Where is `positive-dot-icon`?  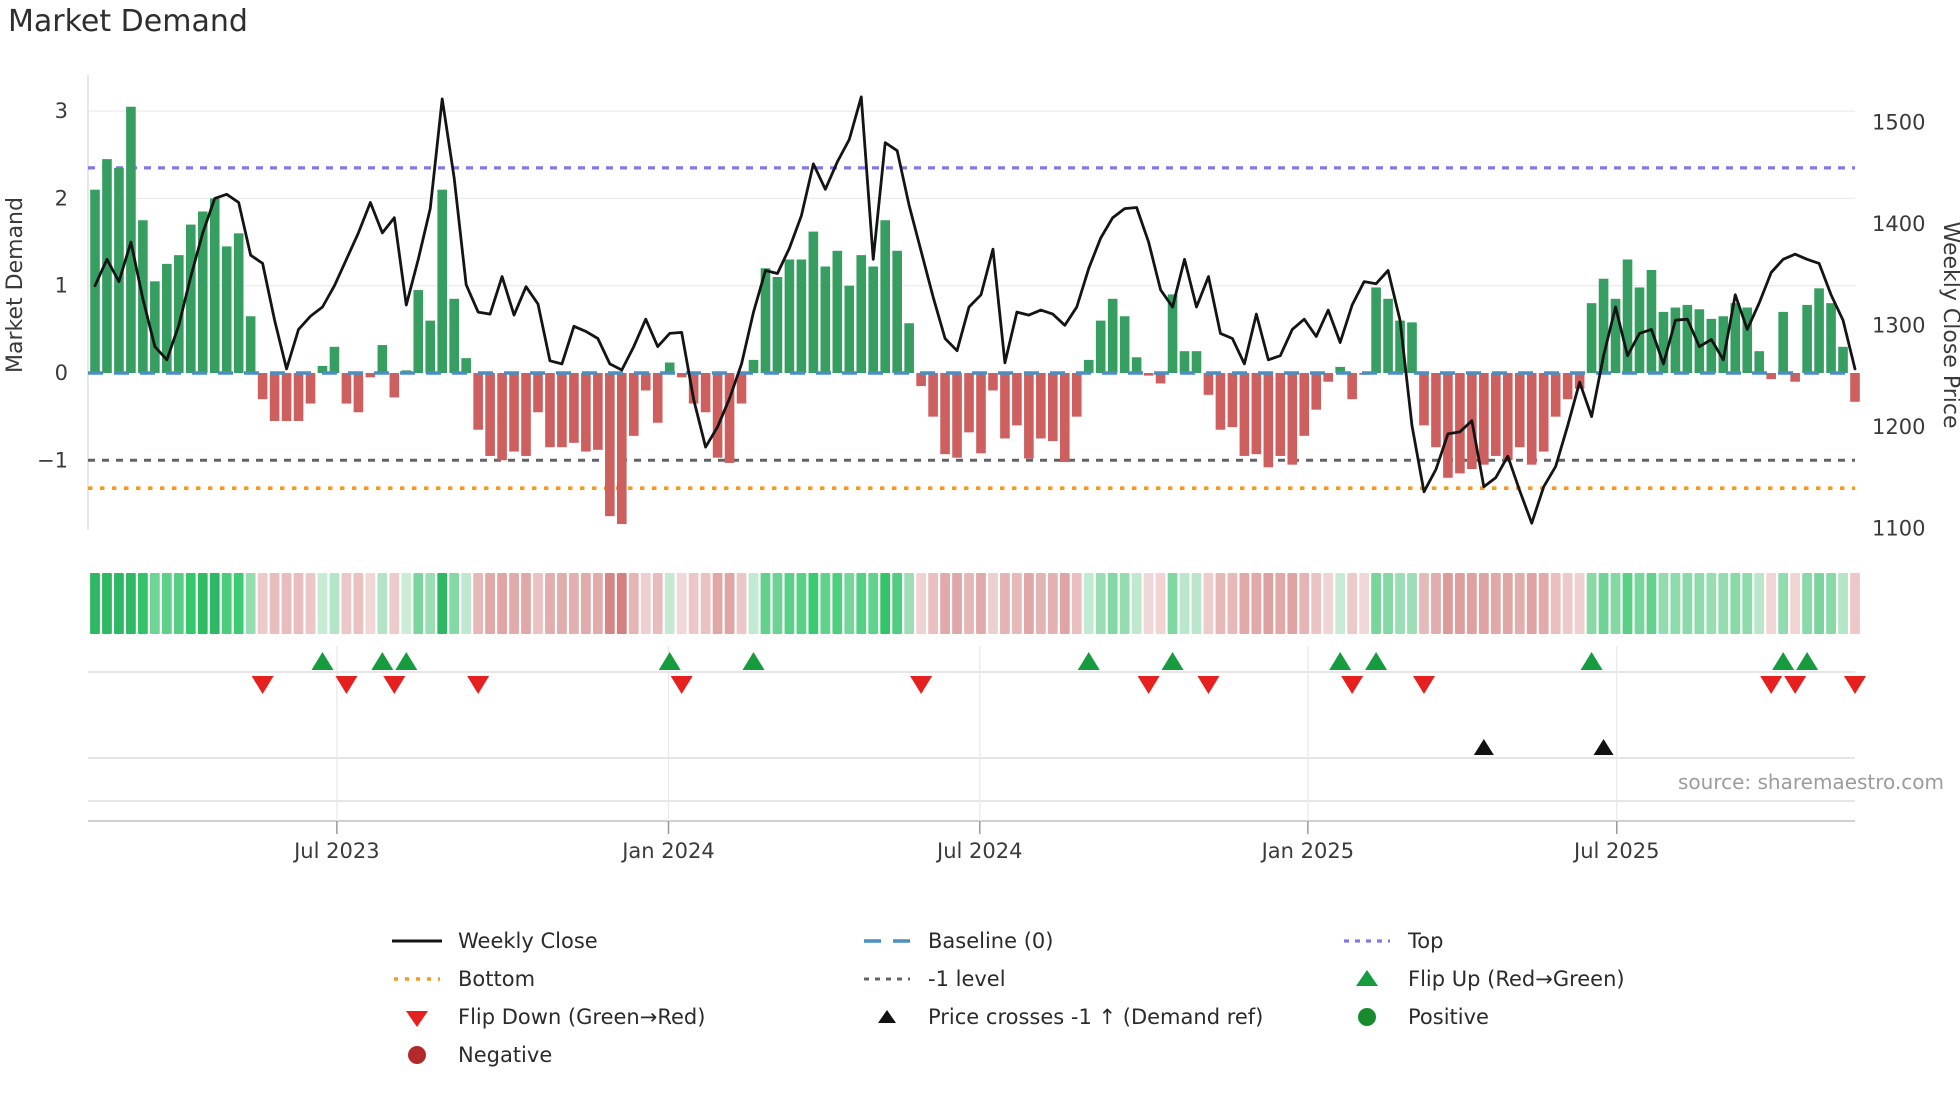
positive-dot-icon is located at coordinates (1367, 1017).